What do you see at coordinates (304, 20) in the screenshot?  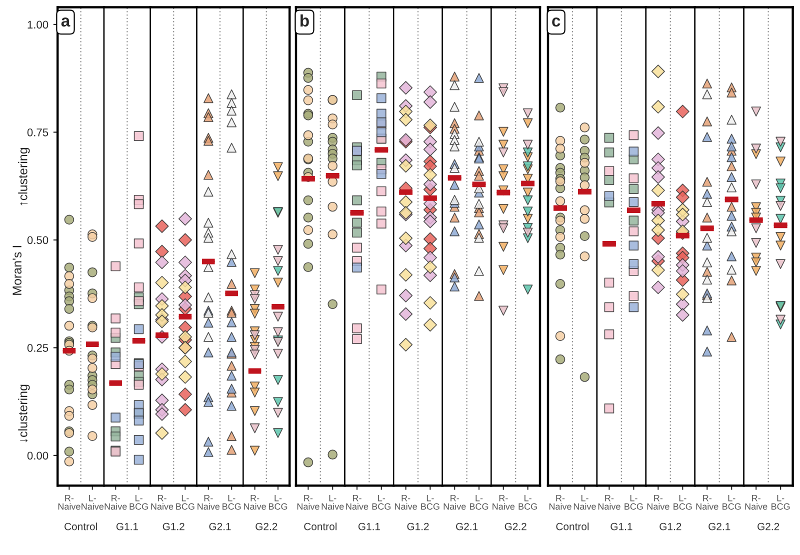 I see `chart-title: b` at bounding box center [304, 20].